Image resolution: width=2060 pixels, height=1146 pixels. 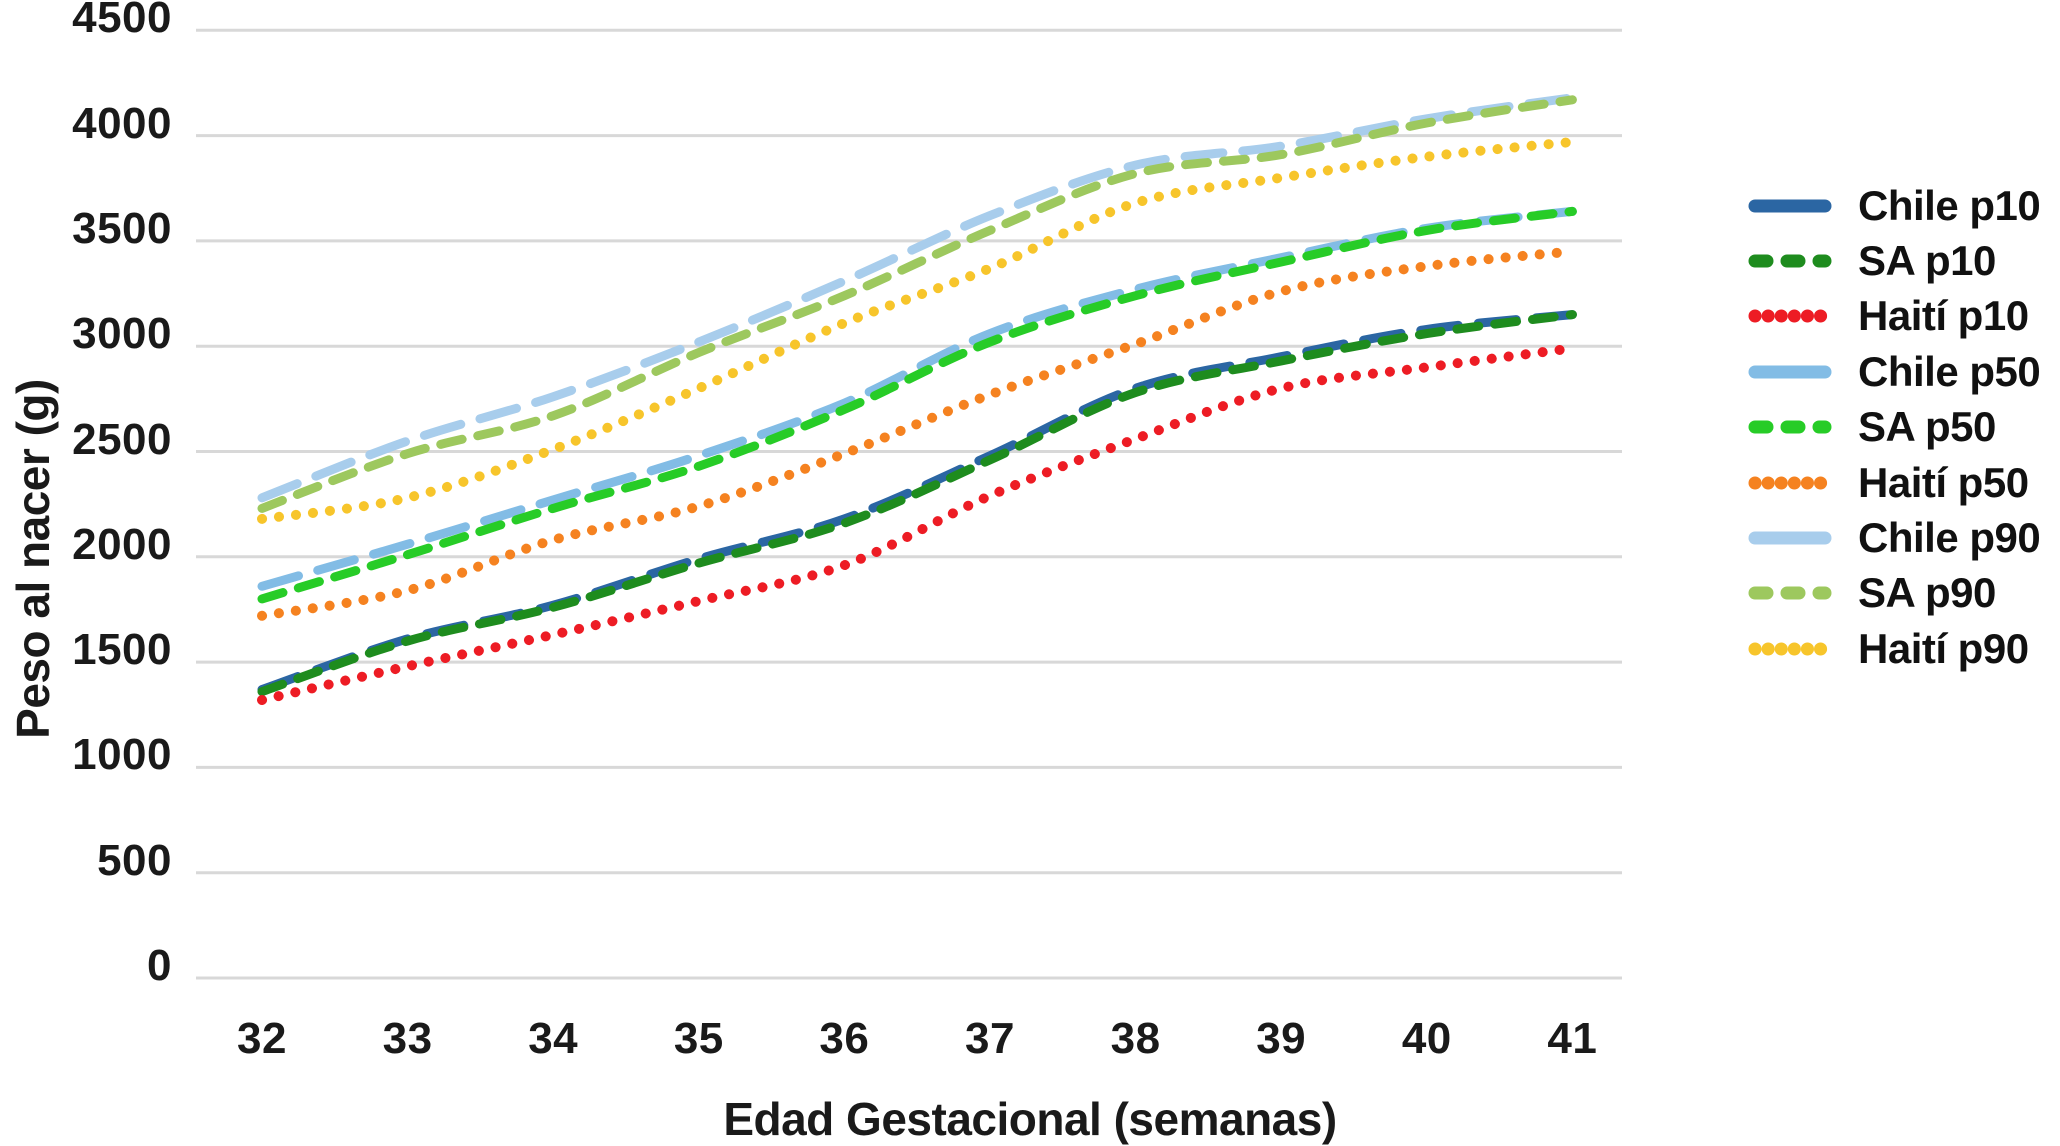 I want to click on legend-item-sa-p50: SA p50, so click(x=1894, y=427).